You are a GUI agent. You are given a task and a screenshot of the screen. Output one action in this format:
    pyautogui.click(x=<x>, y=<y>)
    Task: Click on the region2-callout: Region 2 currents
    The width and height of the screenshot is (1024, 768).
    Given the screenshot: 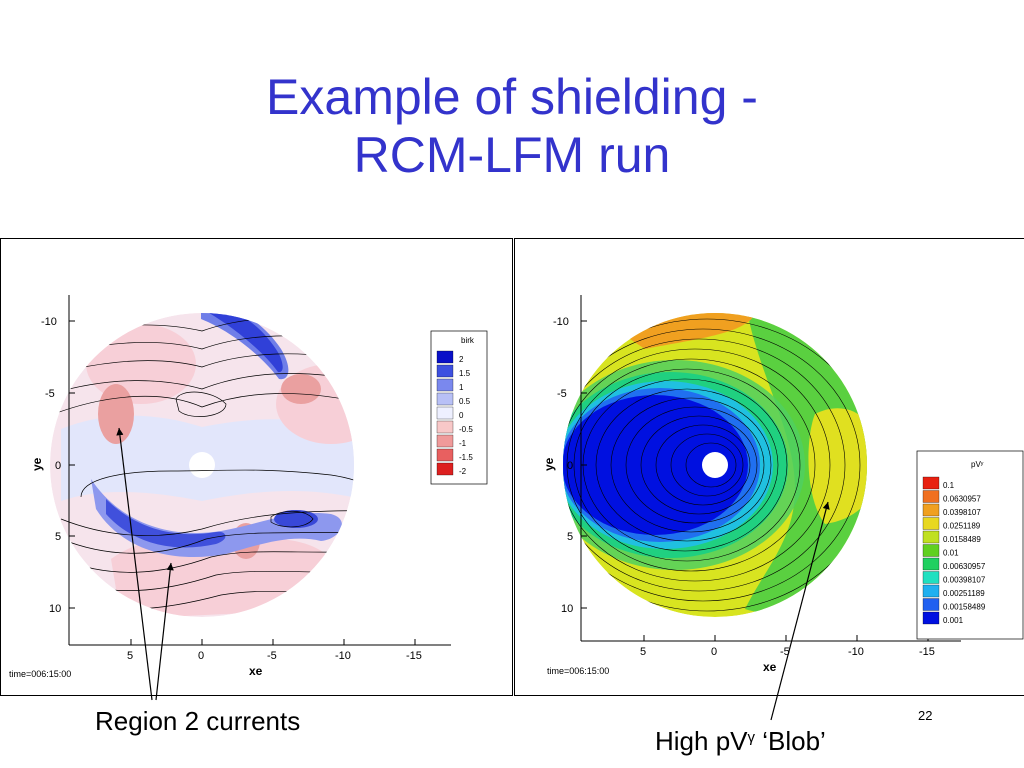 What is the action you would take?
    pyautogui.click(x=198, y=721)
    